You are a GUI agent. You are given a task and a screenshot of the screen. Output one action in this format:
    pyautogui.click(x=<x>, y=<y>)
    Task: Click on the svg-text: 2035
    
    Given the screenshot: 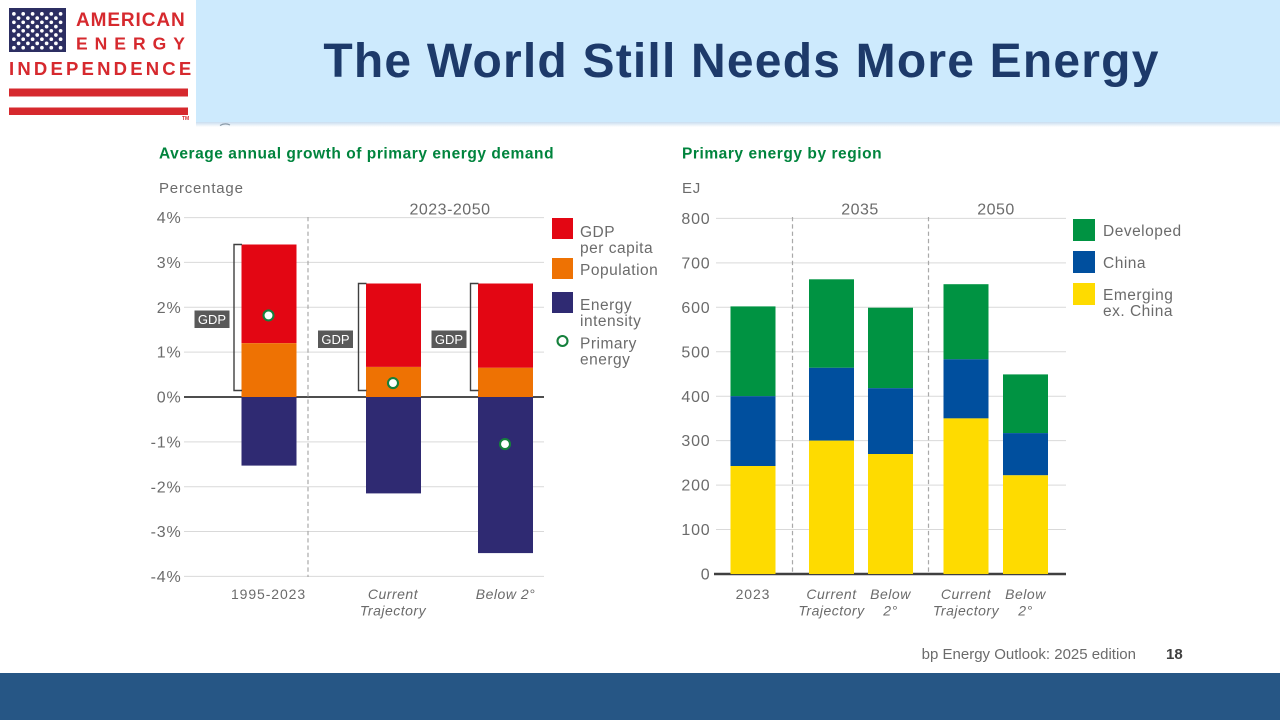 What is the action you would take?
    pyautogui.click(x=860, y=210)
    